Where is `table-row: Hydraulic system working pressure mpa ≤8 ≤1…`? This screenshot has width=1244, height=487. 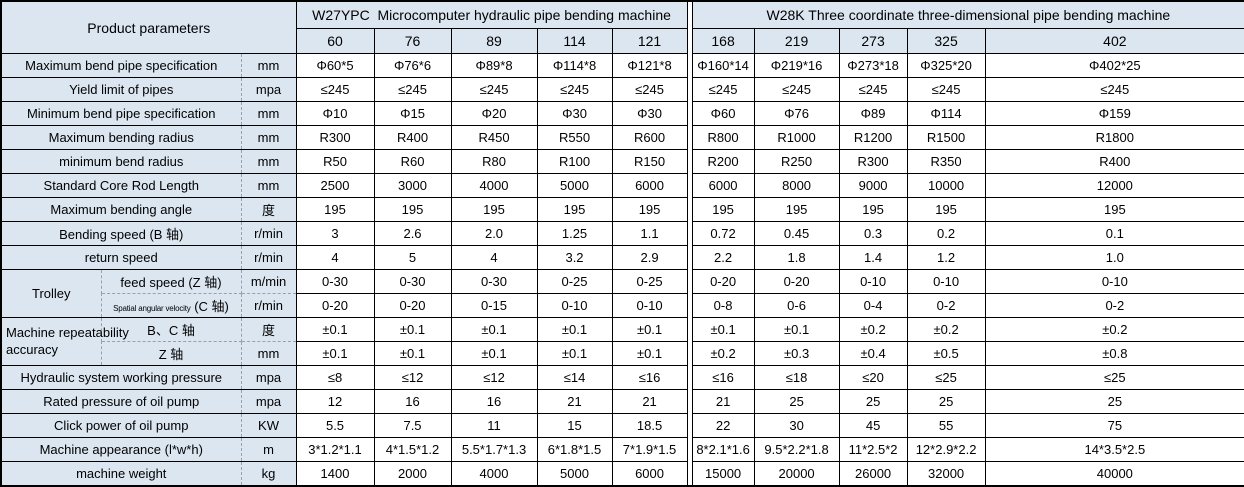 table-row: Hydraulic system working pressure mpa ≤8 ≤1… is located at coordinates (622, 377).